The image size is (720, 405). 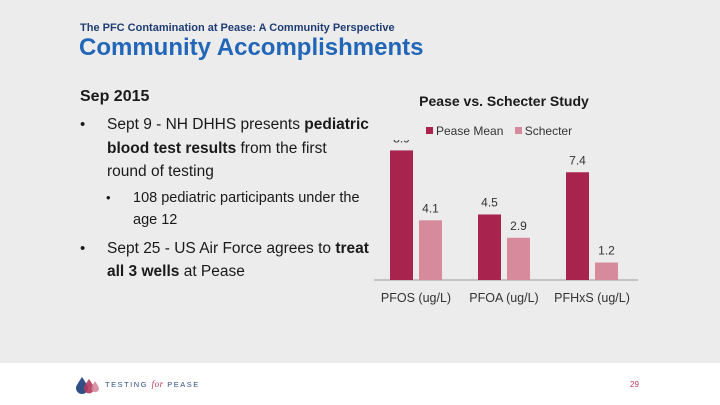 What do you see at coordinates (518, 226) in the screenshot?
I see `data-label: 2.9` at bounding box center [518, 226].